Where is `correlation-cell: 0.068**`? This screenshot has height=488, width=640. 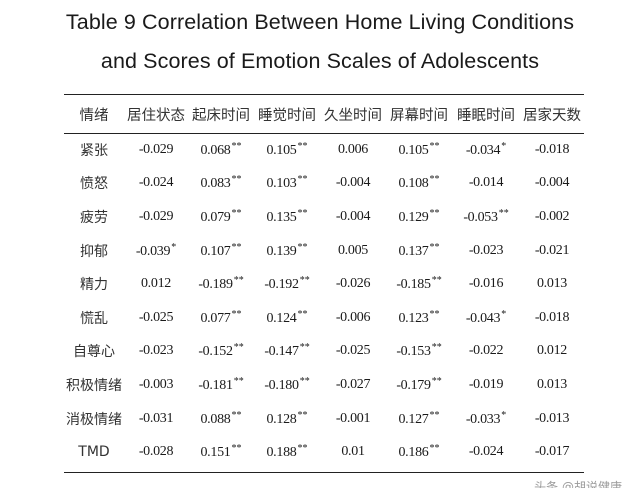 correlation-cell: 0.068** is located at coordinates (221, 150).